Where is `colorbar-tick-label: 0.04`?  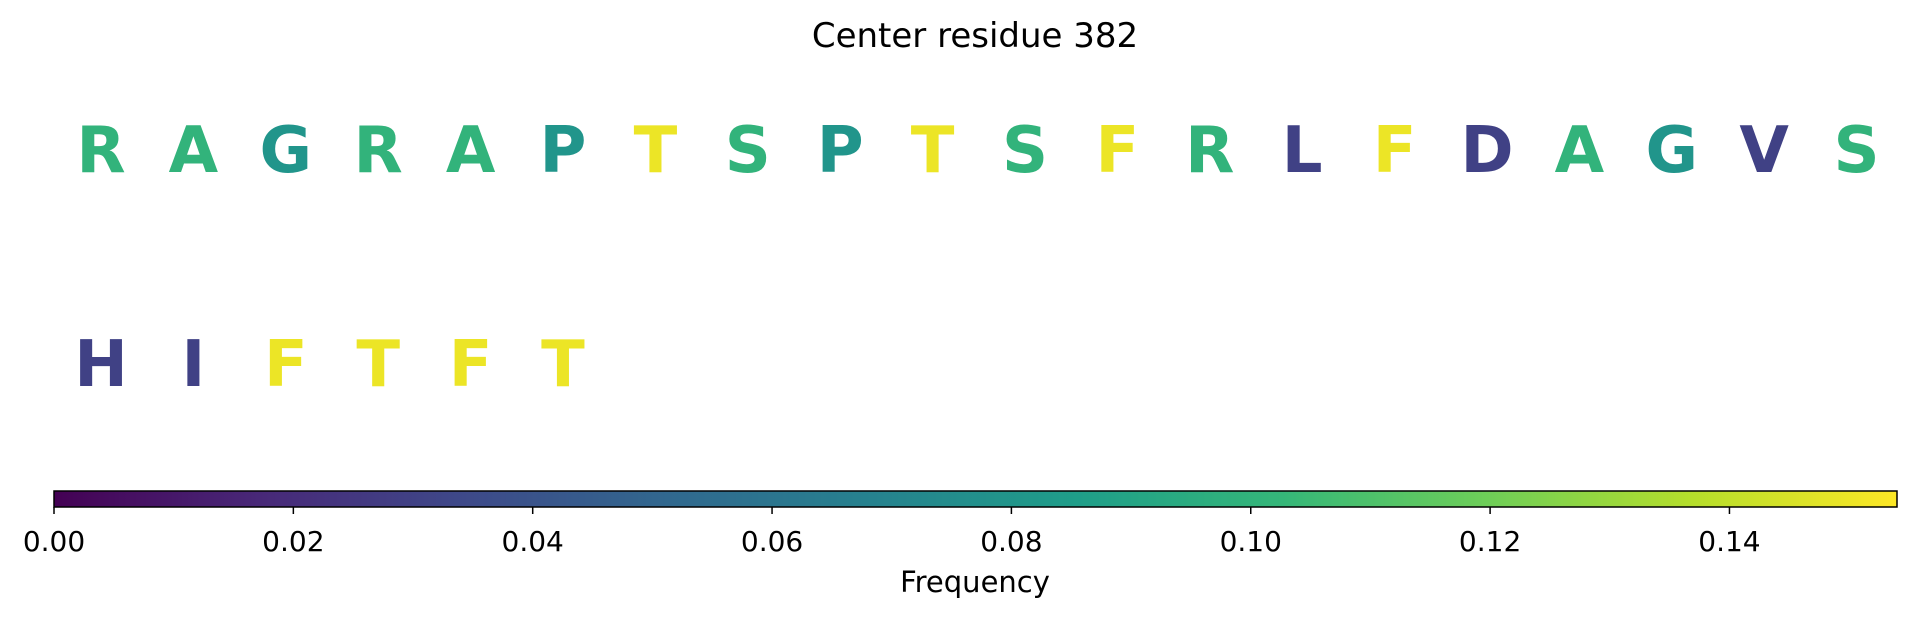 colorbar-tick-label: 0.04 is located at coordinates (533, 541).